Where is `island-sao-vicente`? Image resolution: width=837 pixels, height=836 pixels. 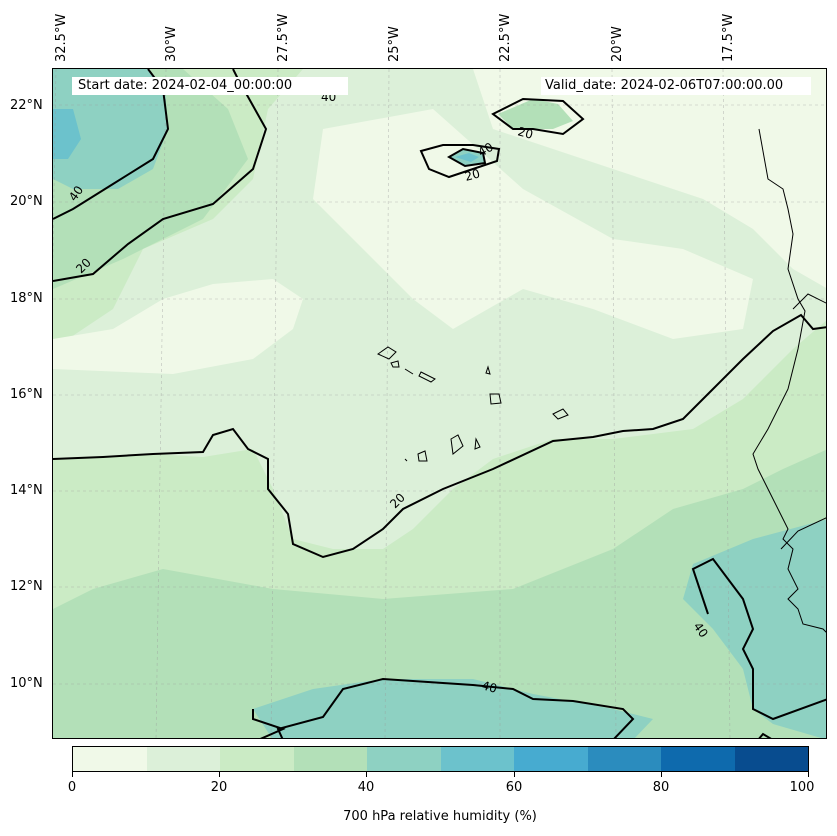 island-sao-vicente is located at coordinates (395, 364).